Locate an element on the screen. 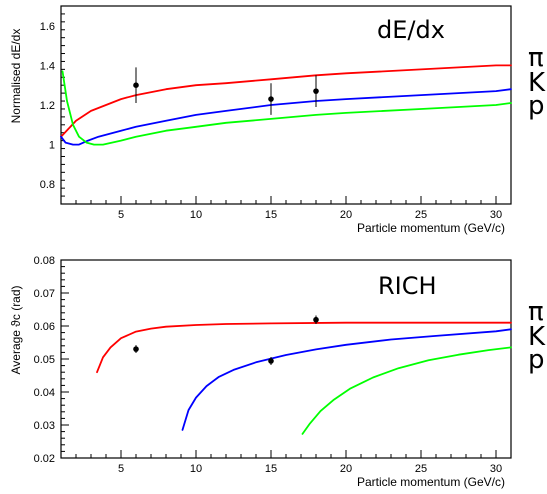  rich-x-tick-label: 15 is located at coordinates (271, 469).